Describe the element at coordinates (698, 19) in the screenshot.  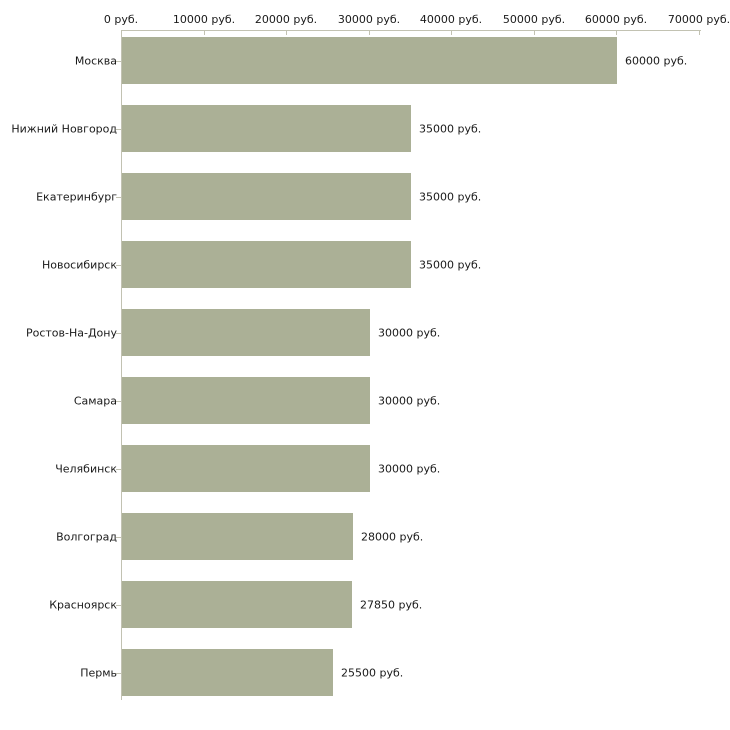
I see `x-tick-label: 70000 руб.` at that location.